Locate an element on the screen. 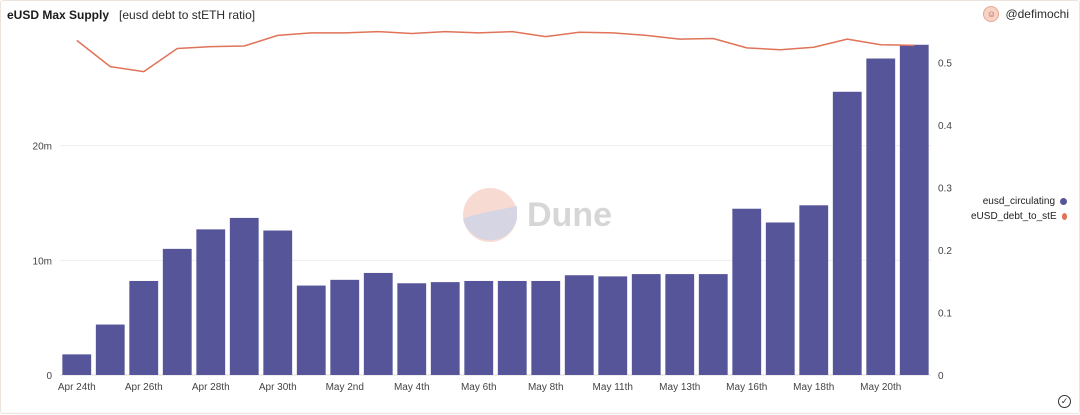  dune-watermark: Dune is located at coordinates (537, 215).